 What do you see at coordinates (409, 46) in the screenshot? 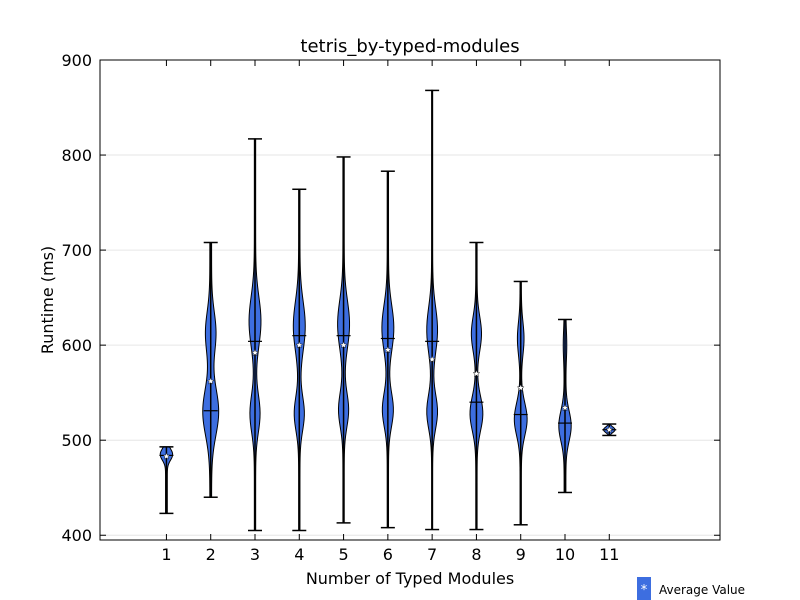
I see `chart-title: tetris_by-typed-modules` at bounding box center [409, 46].